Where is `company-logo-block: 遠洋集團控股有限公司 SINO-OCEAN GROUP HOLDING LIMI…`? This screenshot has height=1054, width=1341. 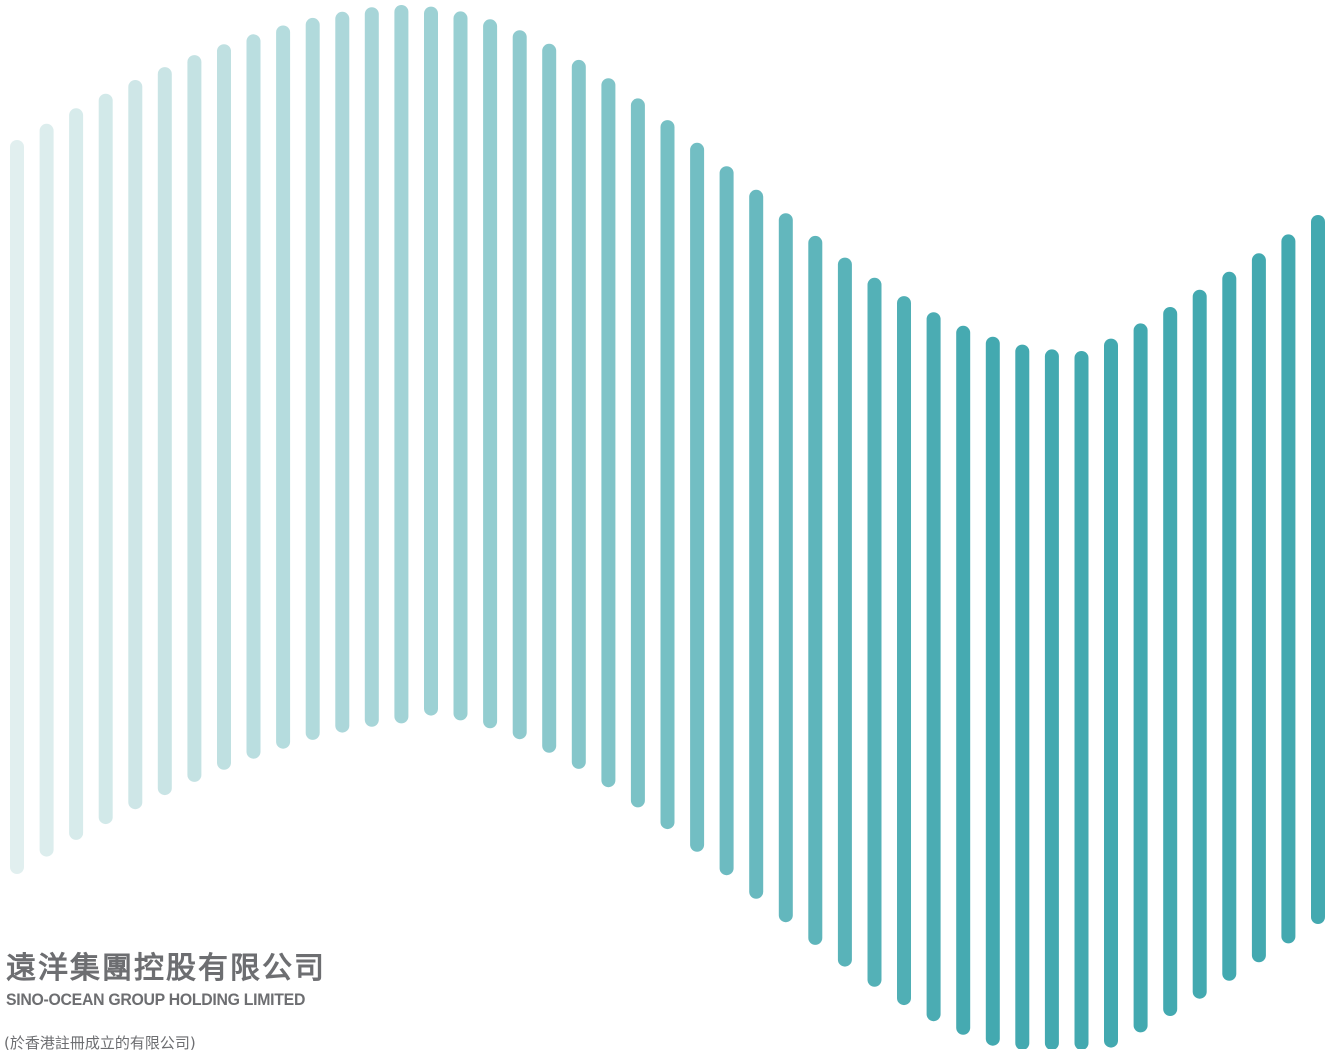 company-logo-block: 遠洋集團控股有限公司 SINO-OCEAN GROUP HOLDING LIMI… is located at coordinates (167, 979).